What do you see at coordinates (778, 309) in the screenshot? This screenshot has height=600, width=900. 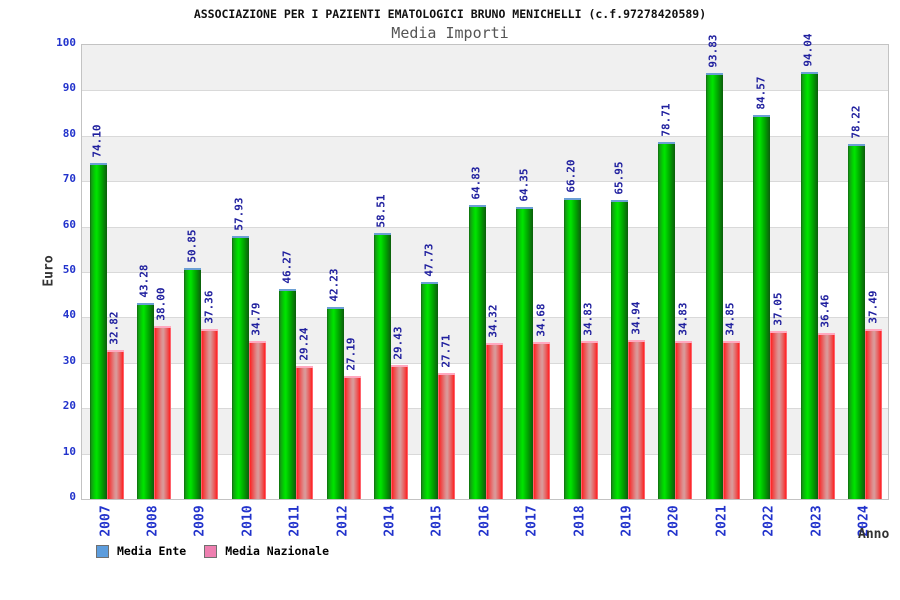 I see `value-label-media-nazionale-2022: 37.05` at bounding box center [778, 309].